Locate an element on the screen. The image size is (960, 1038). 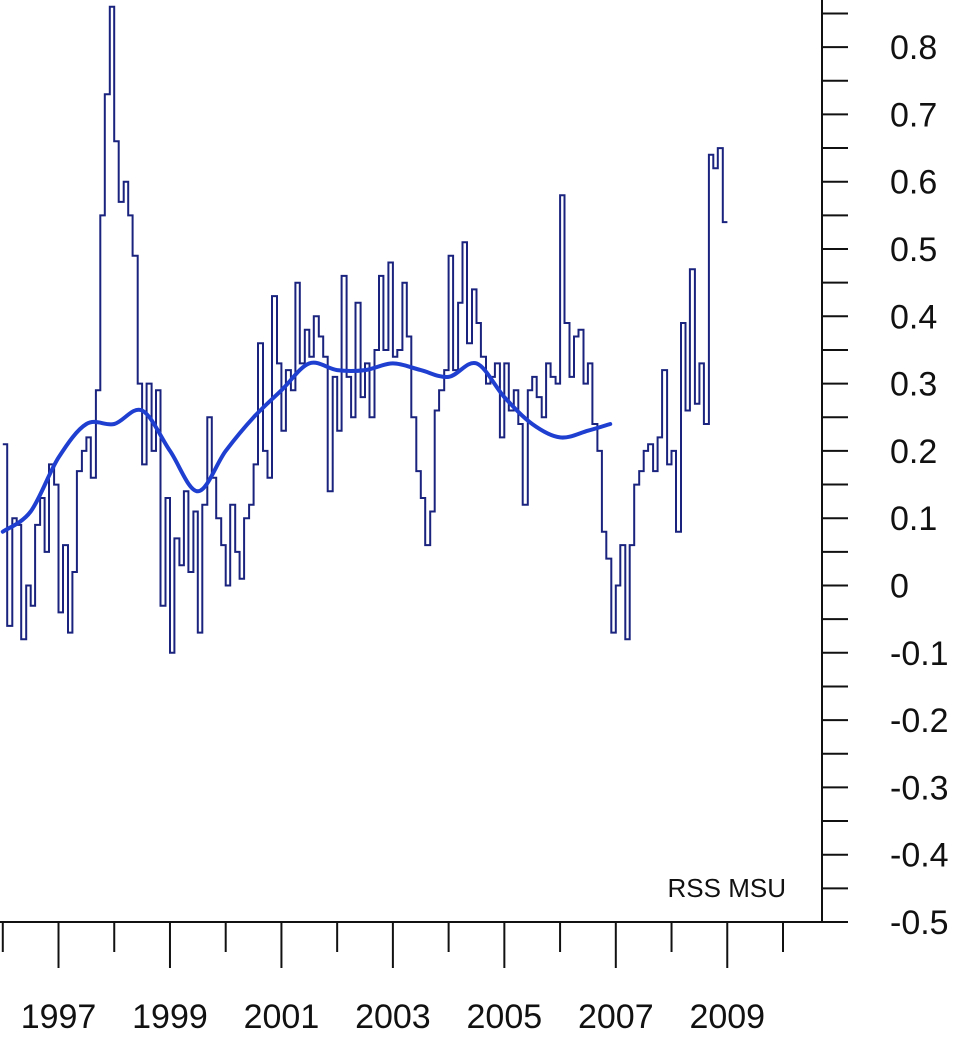
y-tick-label: 0.2 is located at coordinates (913, 452).